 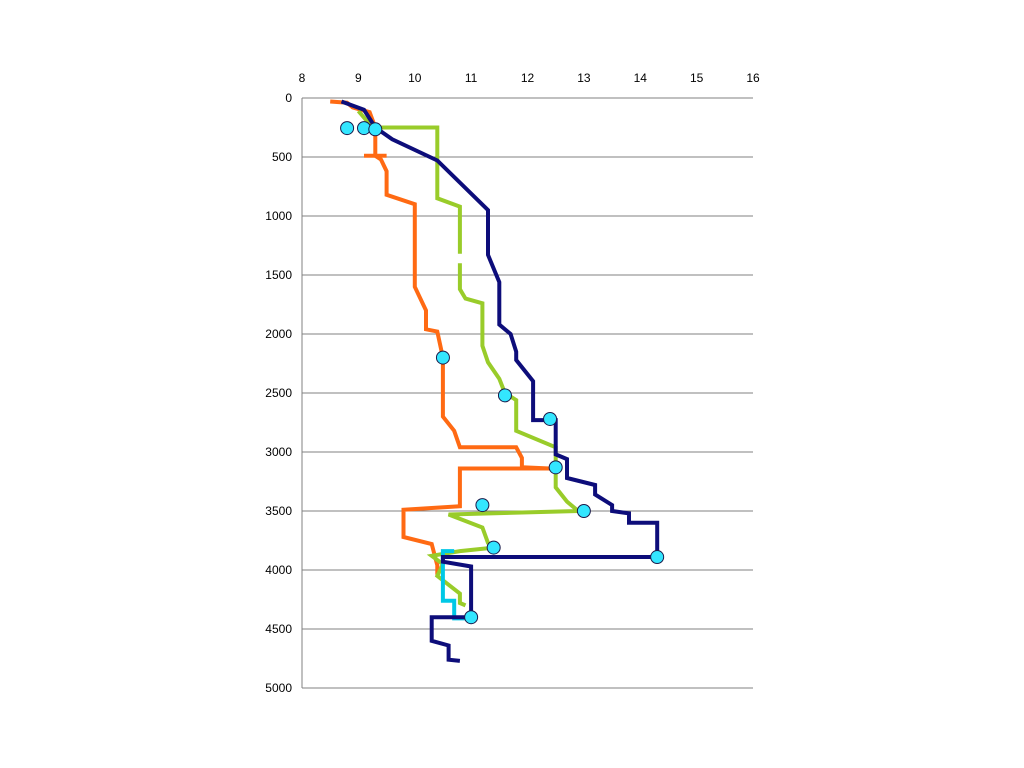 What do you see at coordinates (302, 78) in the screenshot?
I see `x-tick-label: 8` at bounding box center [302, 78].